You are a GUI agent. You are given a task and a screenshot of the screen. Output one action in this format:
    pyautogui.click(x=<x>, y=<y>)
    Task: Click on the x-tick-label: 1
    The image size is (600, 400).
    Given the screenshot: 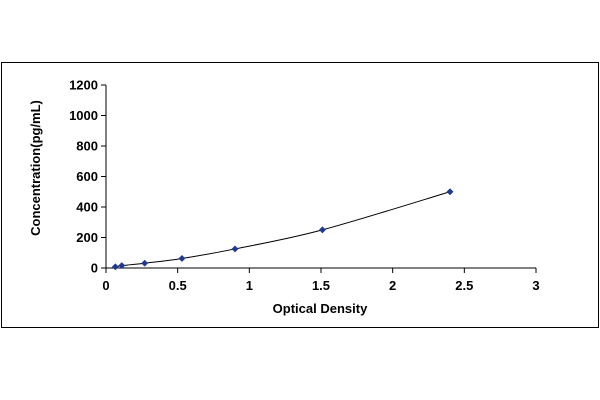 What is the action you would take?
    pyautogui.click(x=249, y=285)
    